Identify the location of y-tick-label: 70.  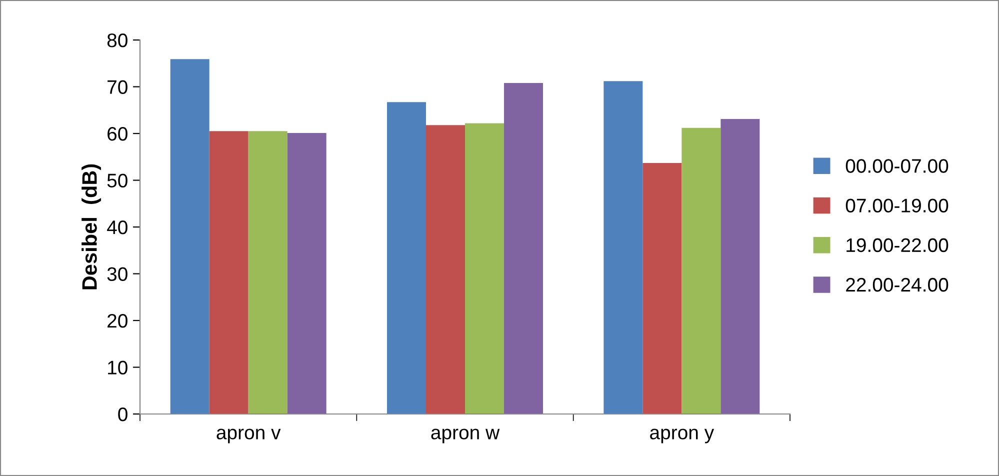
(118, 87).